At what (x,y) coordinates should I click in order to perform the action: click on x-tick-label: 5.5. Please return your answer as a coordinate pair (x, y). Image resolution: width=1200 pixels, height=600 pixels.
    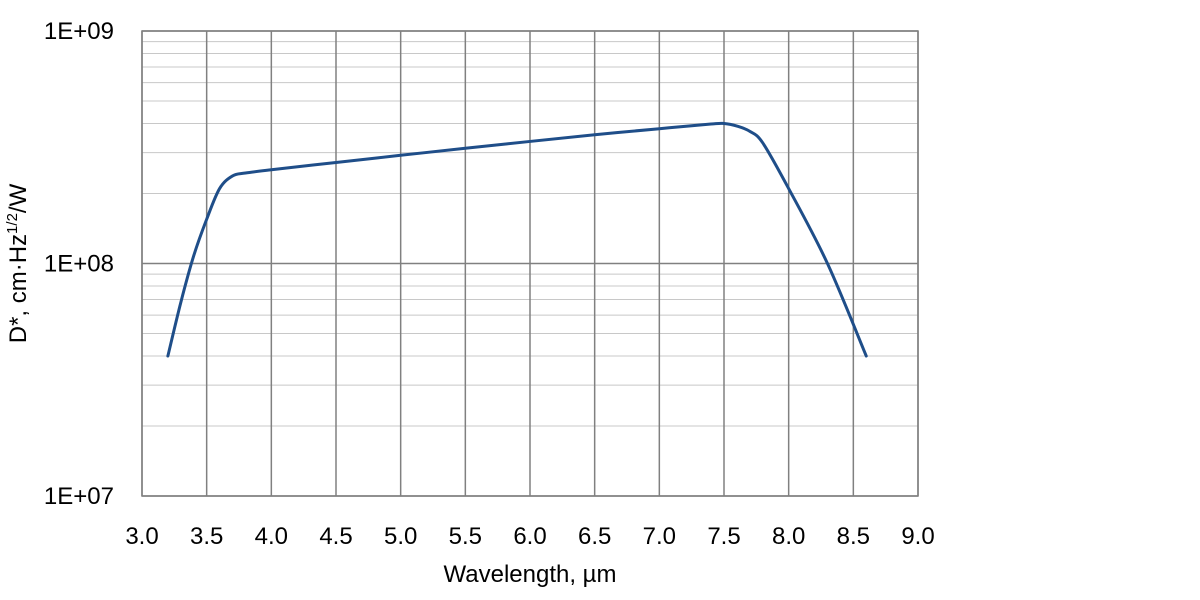
    Looking at the image, I should click on (465, 536).